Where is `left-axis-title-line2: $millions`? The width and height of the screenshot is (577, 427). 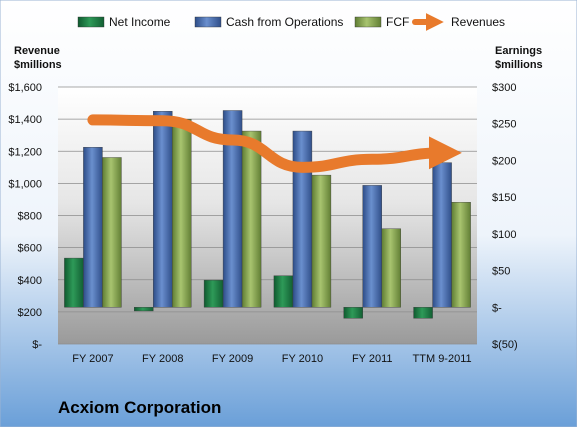
left-axis-title-line2: $millions is located at coordinates (38, 65).